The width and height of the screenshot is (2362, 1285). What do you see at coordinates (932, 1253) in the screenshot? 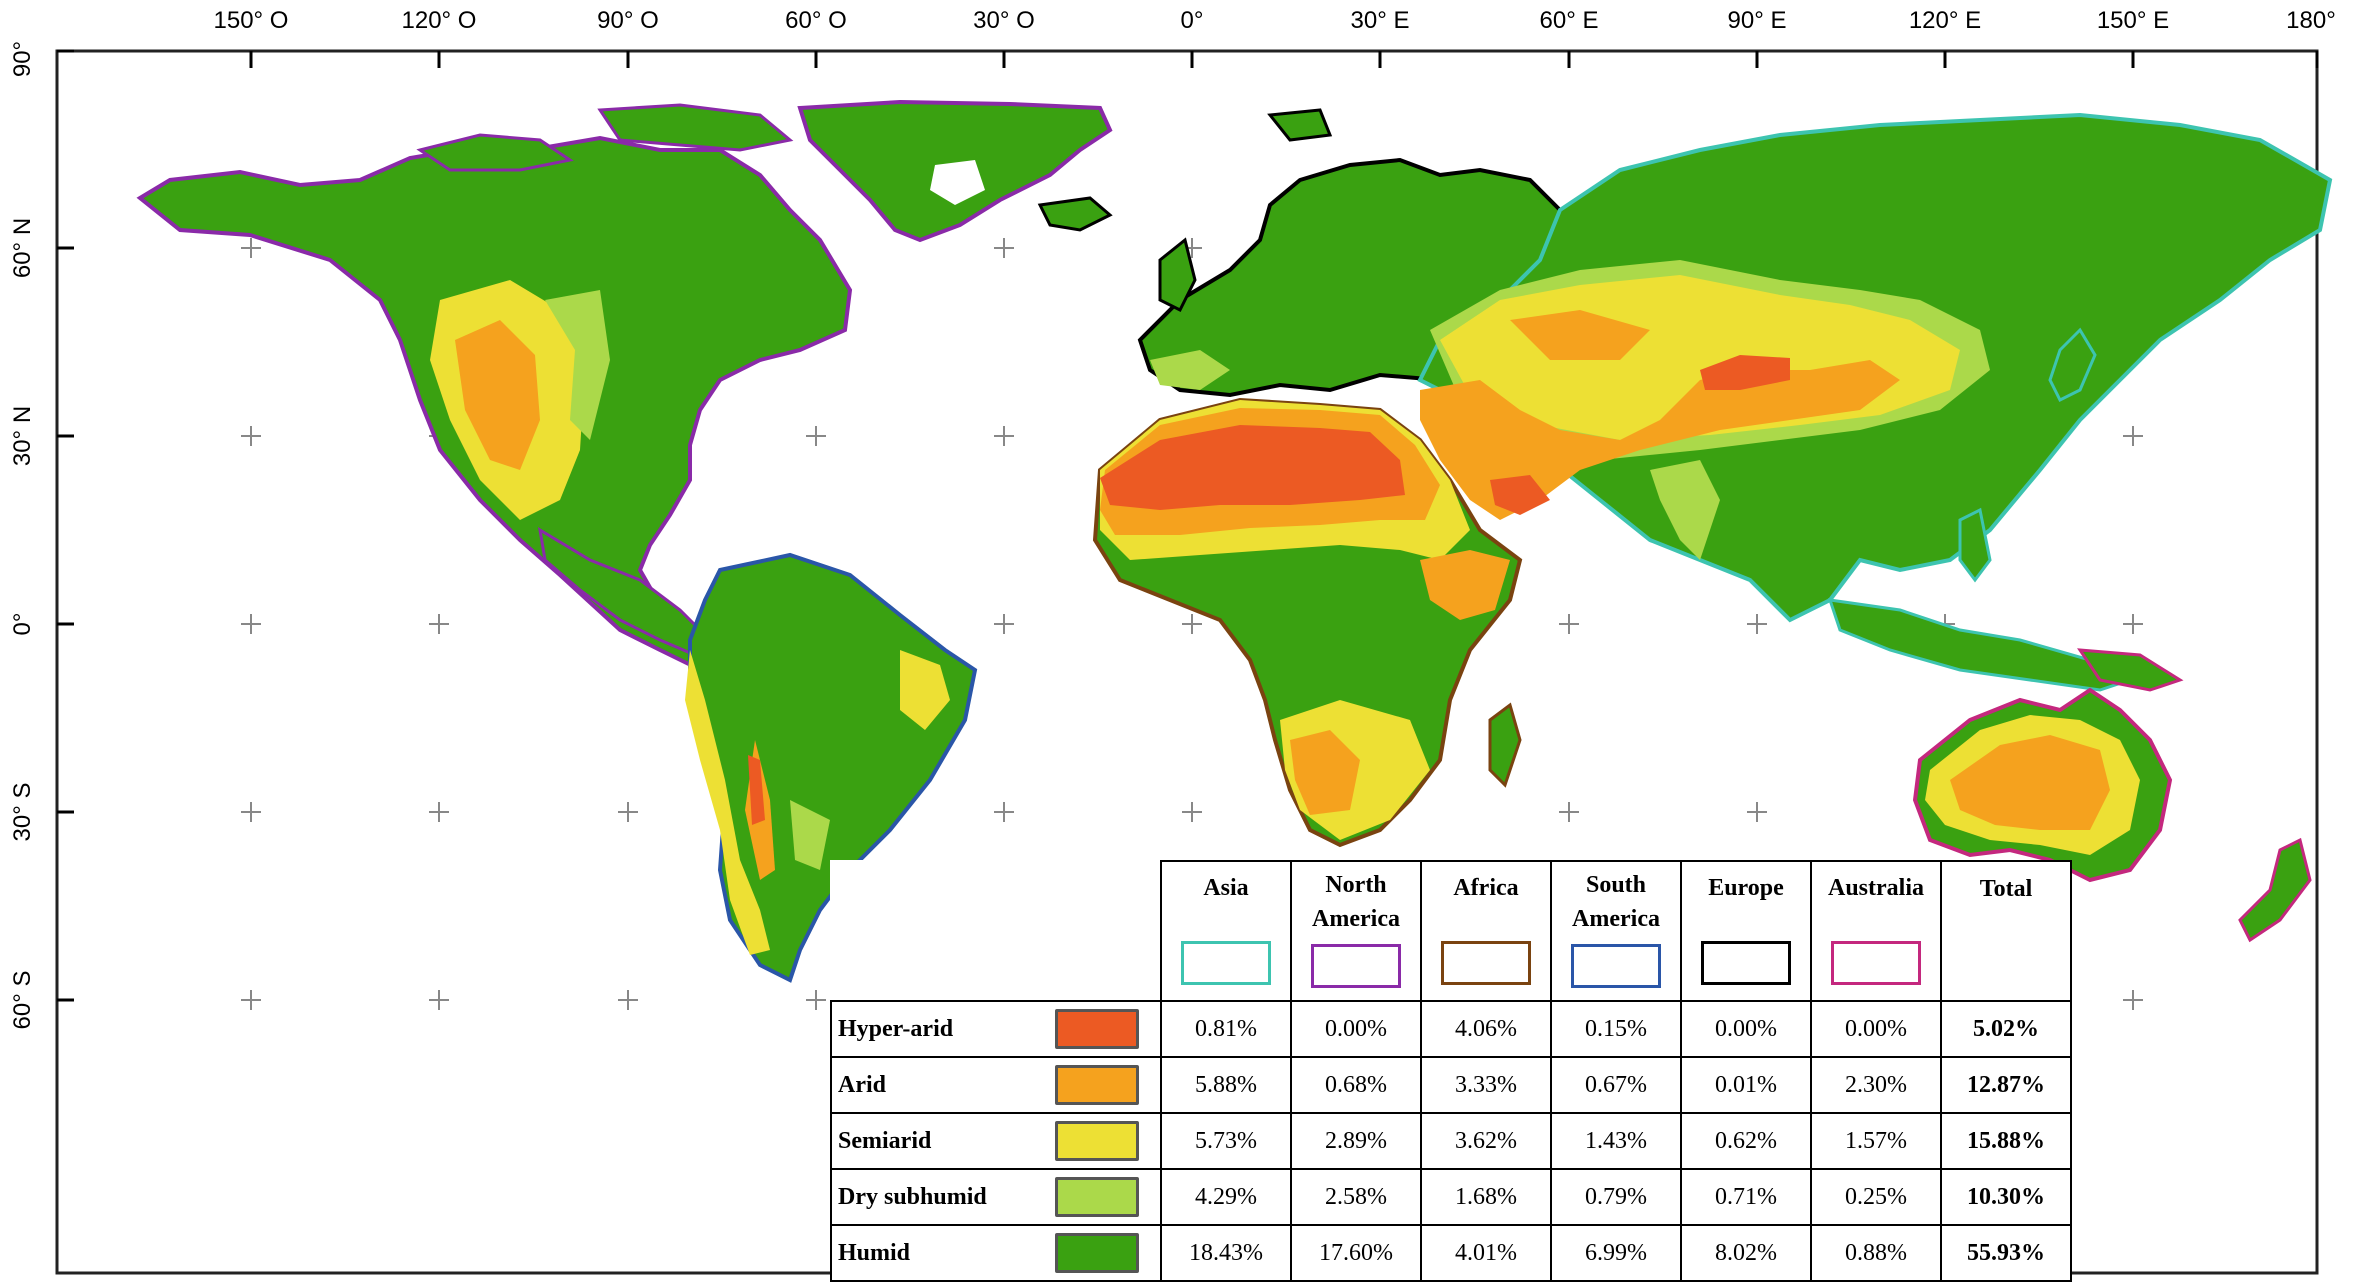
I see `class-label: Humid` at bounding box center [932, 1253].